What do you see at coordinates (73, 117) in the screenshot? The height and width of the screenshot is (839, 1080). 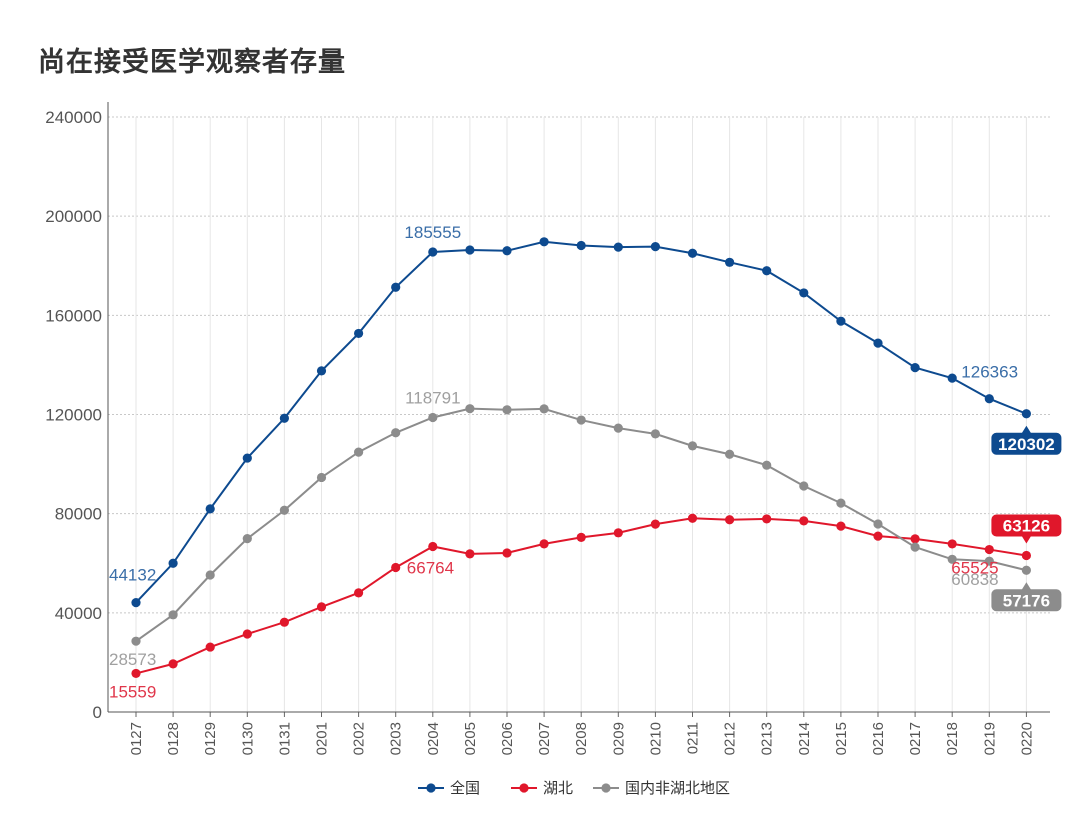 I see `y-tick-label: 240000` at bounding box center [73, 117].